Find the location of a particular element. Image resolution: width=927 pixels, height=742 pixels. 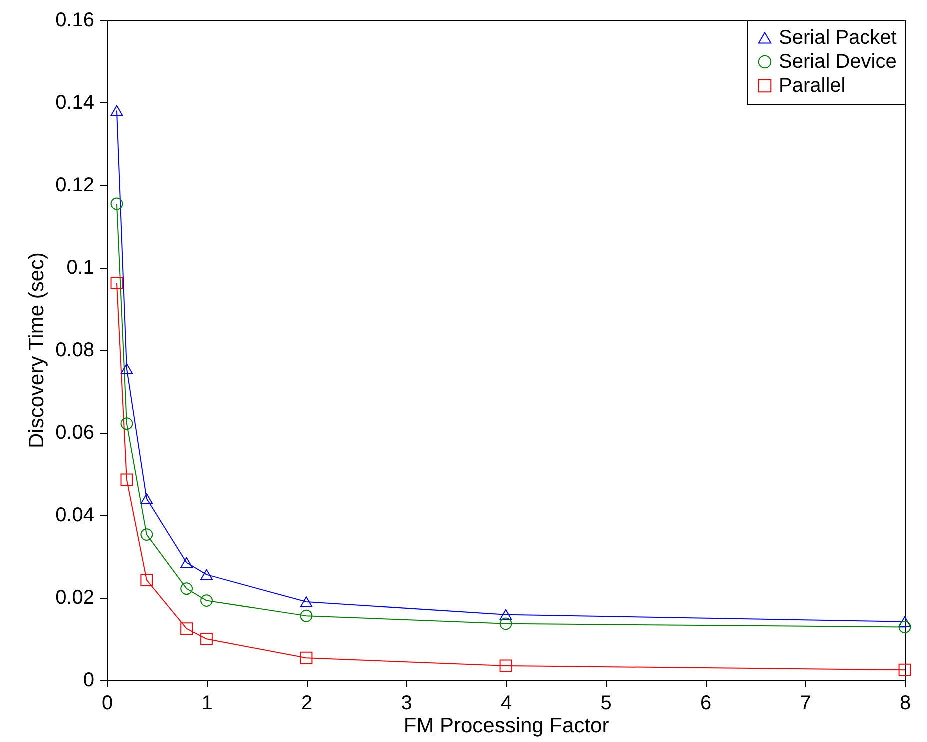

y-tick-label: 0.14 is located at coordinates (75, 103).